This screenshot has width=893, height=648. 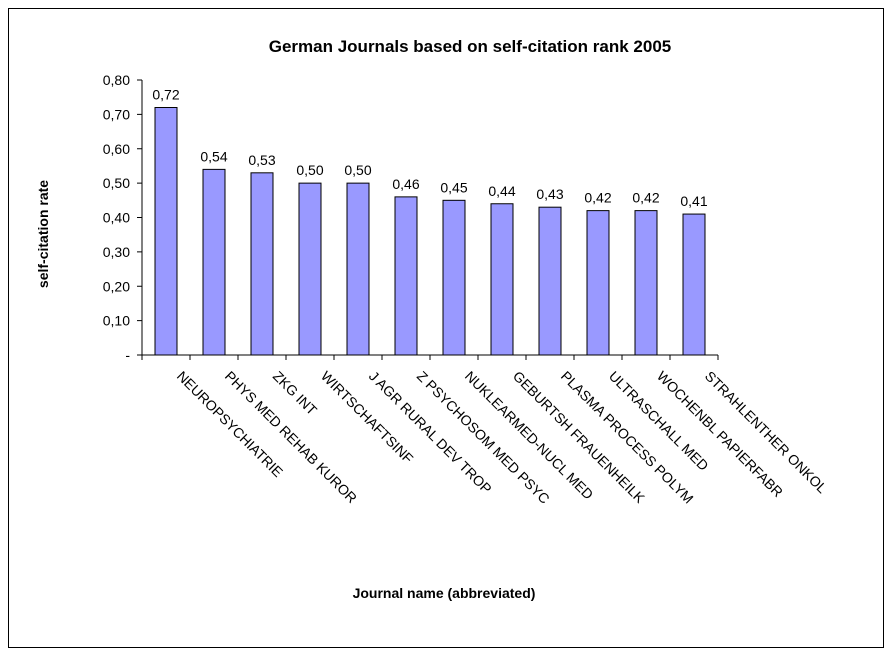 What do you see at coordinates (116, 218) in the screenshot?
I see `y-tick-label: 0,40` at bounding box center [116, 218].